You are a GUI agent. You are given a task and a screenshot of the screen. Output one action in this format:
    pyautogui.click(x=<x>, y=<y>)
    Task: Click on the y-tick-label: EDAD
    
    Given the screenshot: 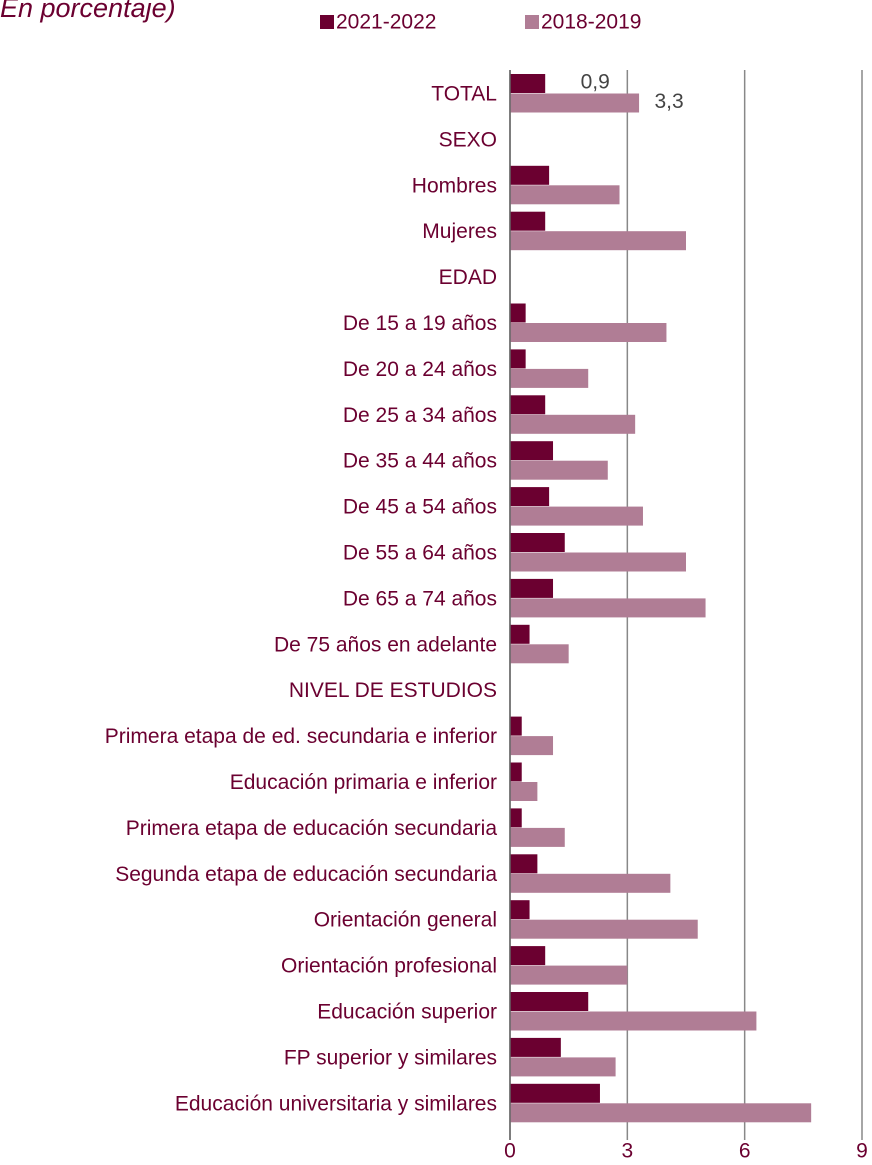 What is the action you would take?
    pyautogui.click(x=468, y=277)
    